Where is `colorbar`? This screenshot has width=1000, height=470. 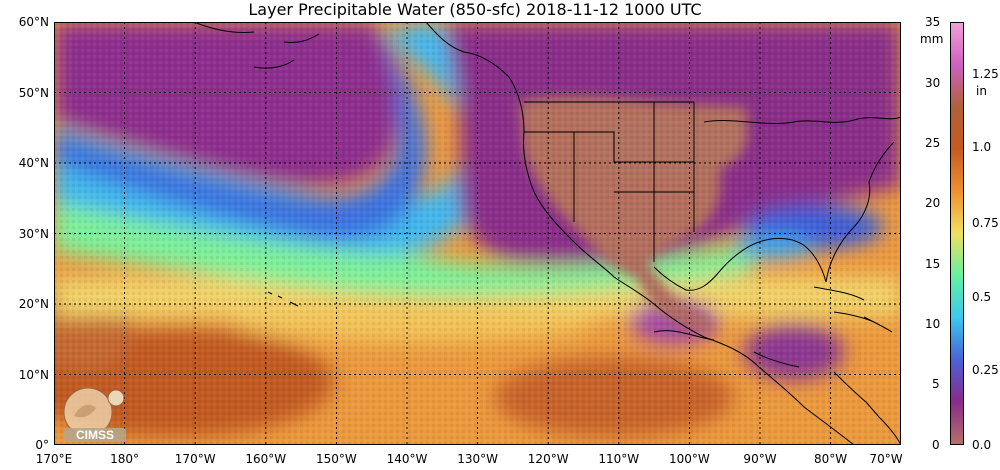
colorbar is located at coordinates (957, 233).